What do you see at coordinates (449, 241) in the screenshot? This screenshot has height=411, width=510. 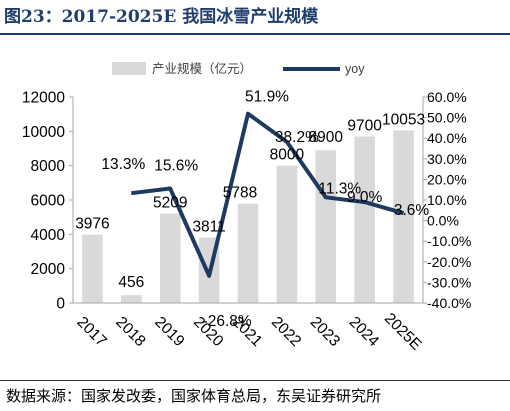 I see `right-tick-label: -10.0%` at bounding box center [449, 241].